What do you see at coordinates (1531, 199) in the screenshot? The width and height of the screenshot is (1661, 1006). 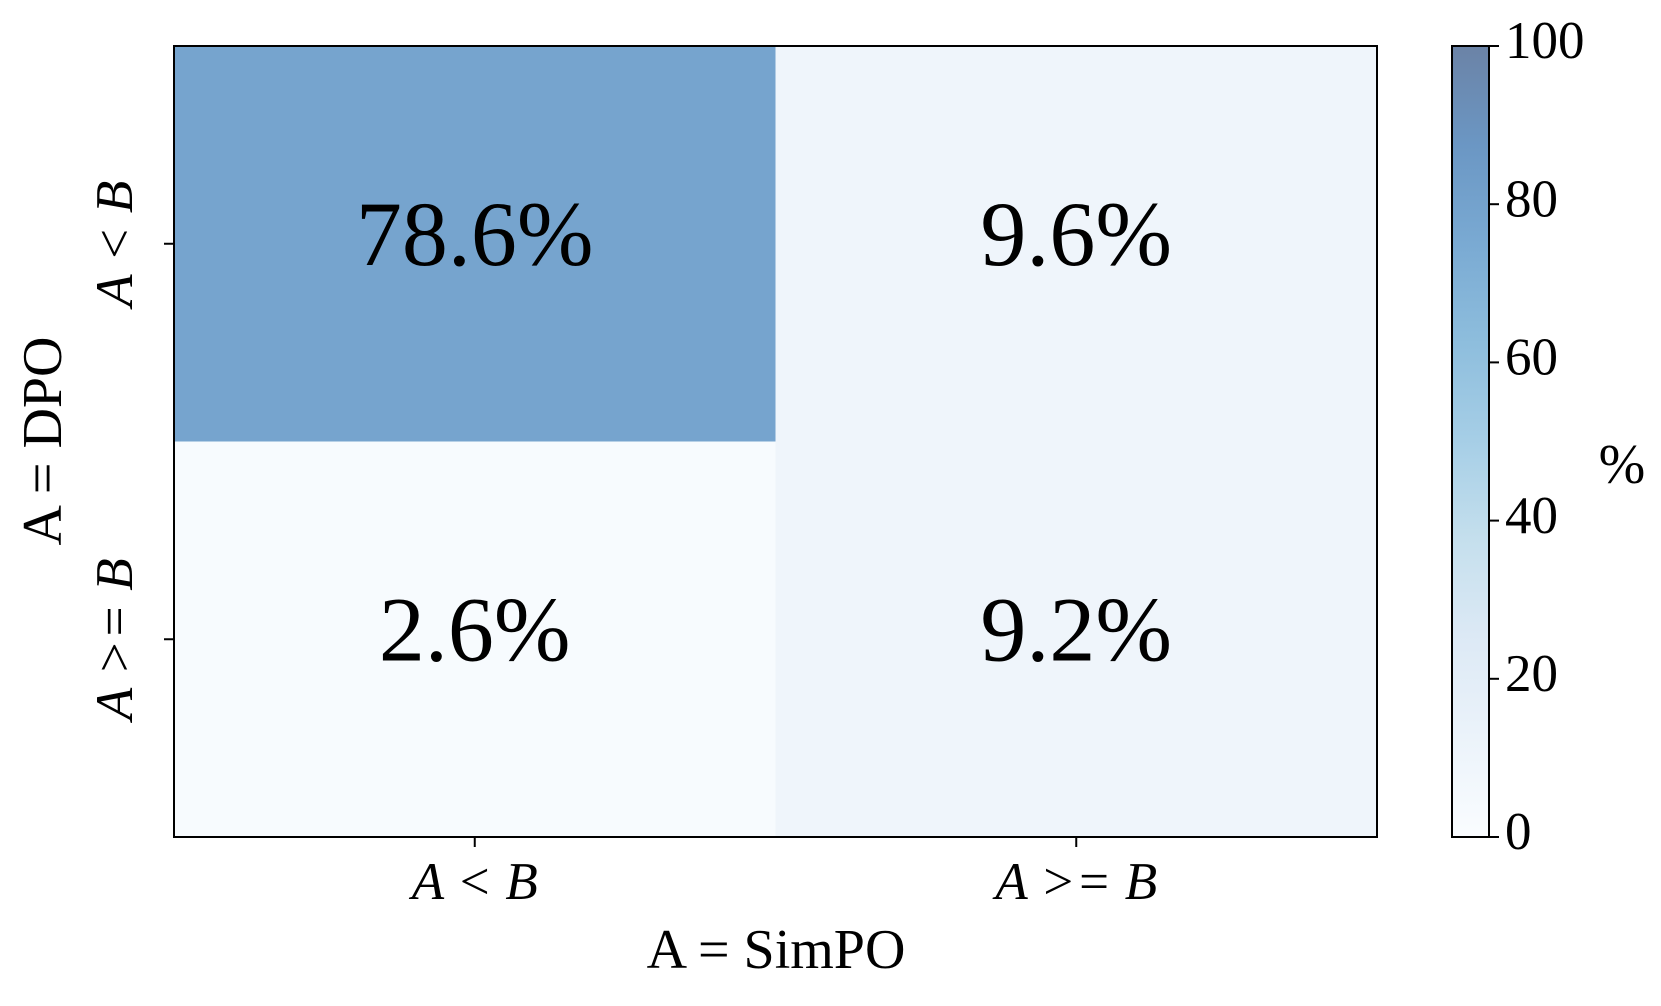 I see `colorbar-tick-label: 80` at bounding box center [1531, 199].